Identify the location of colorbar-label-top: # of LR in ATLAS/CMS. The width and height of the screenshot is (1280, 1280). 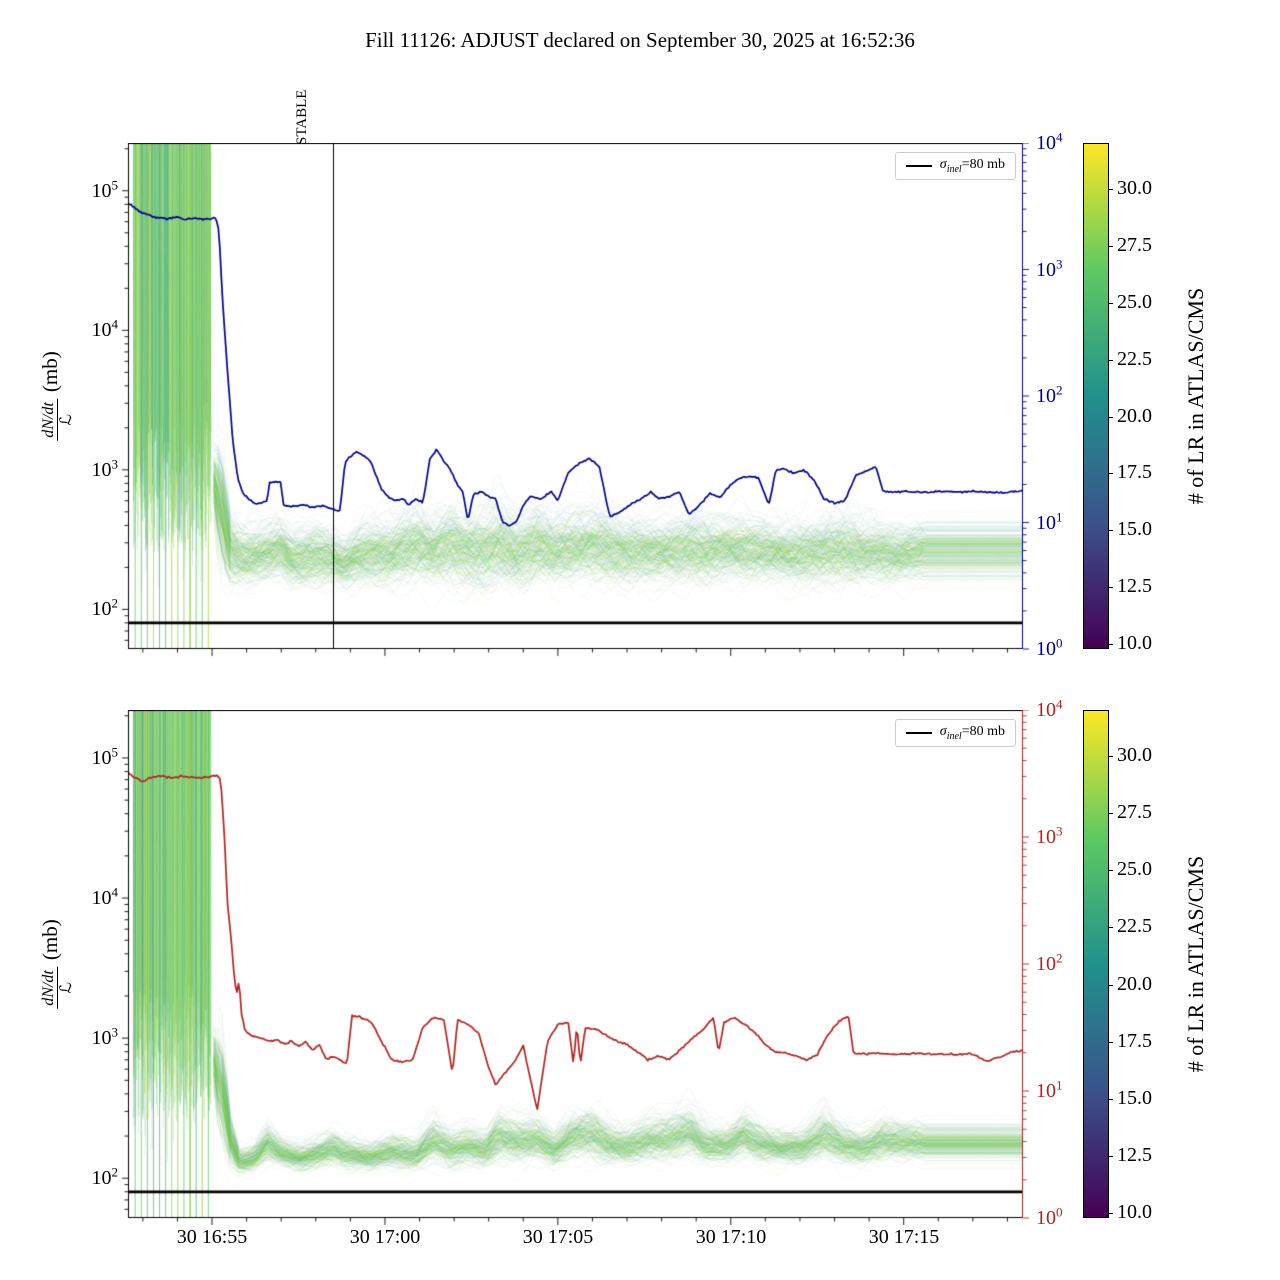
(1195, 396).